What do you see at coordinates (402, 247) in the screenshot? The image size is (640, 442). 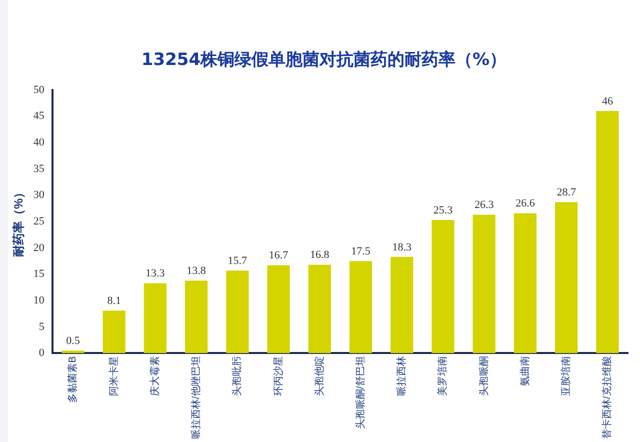 I see `data-label: 18.3` at bounding box center [402, 247].